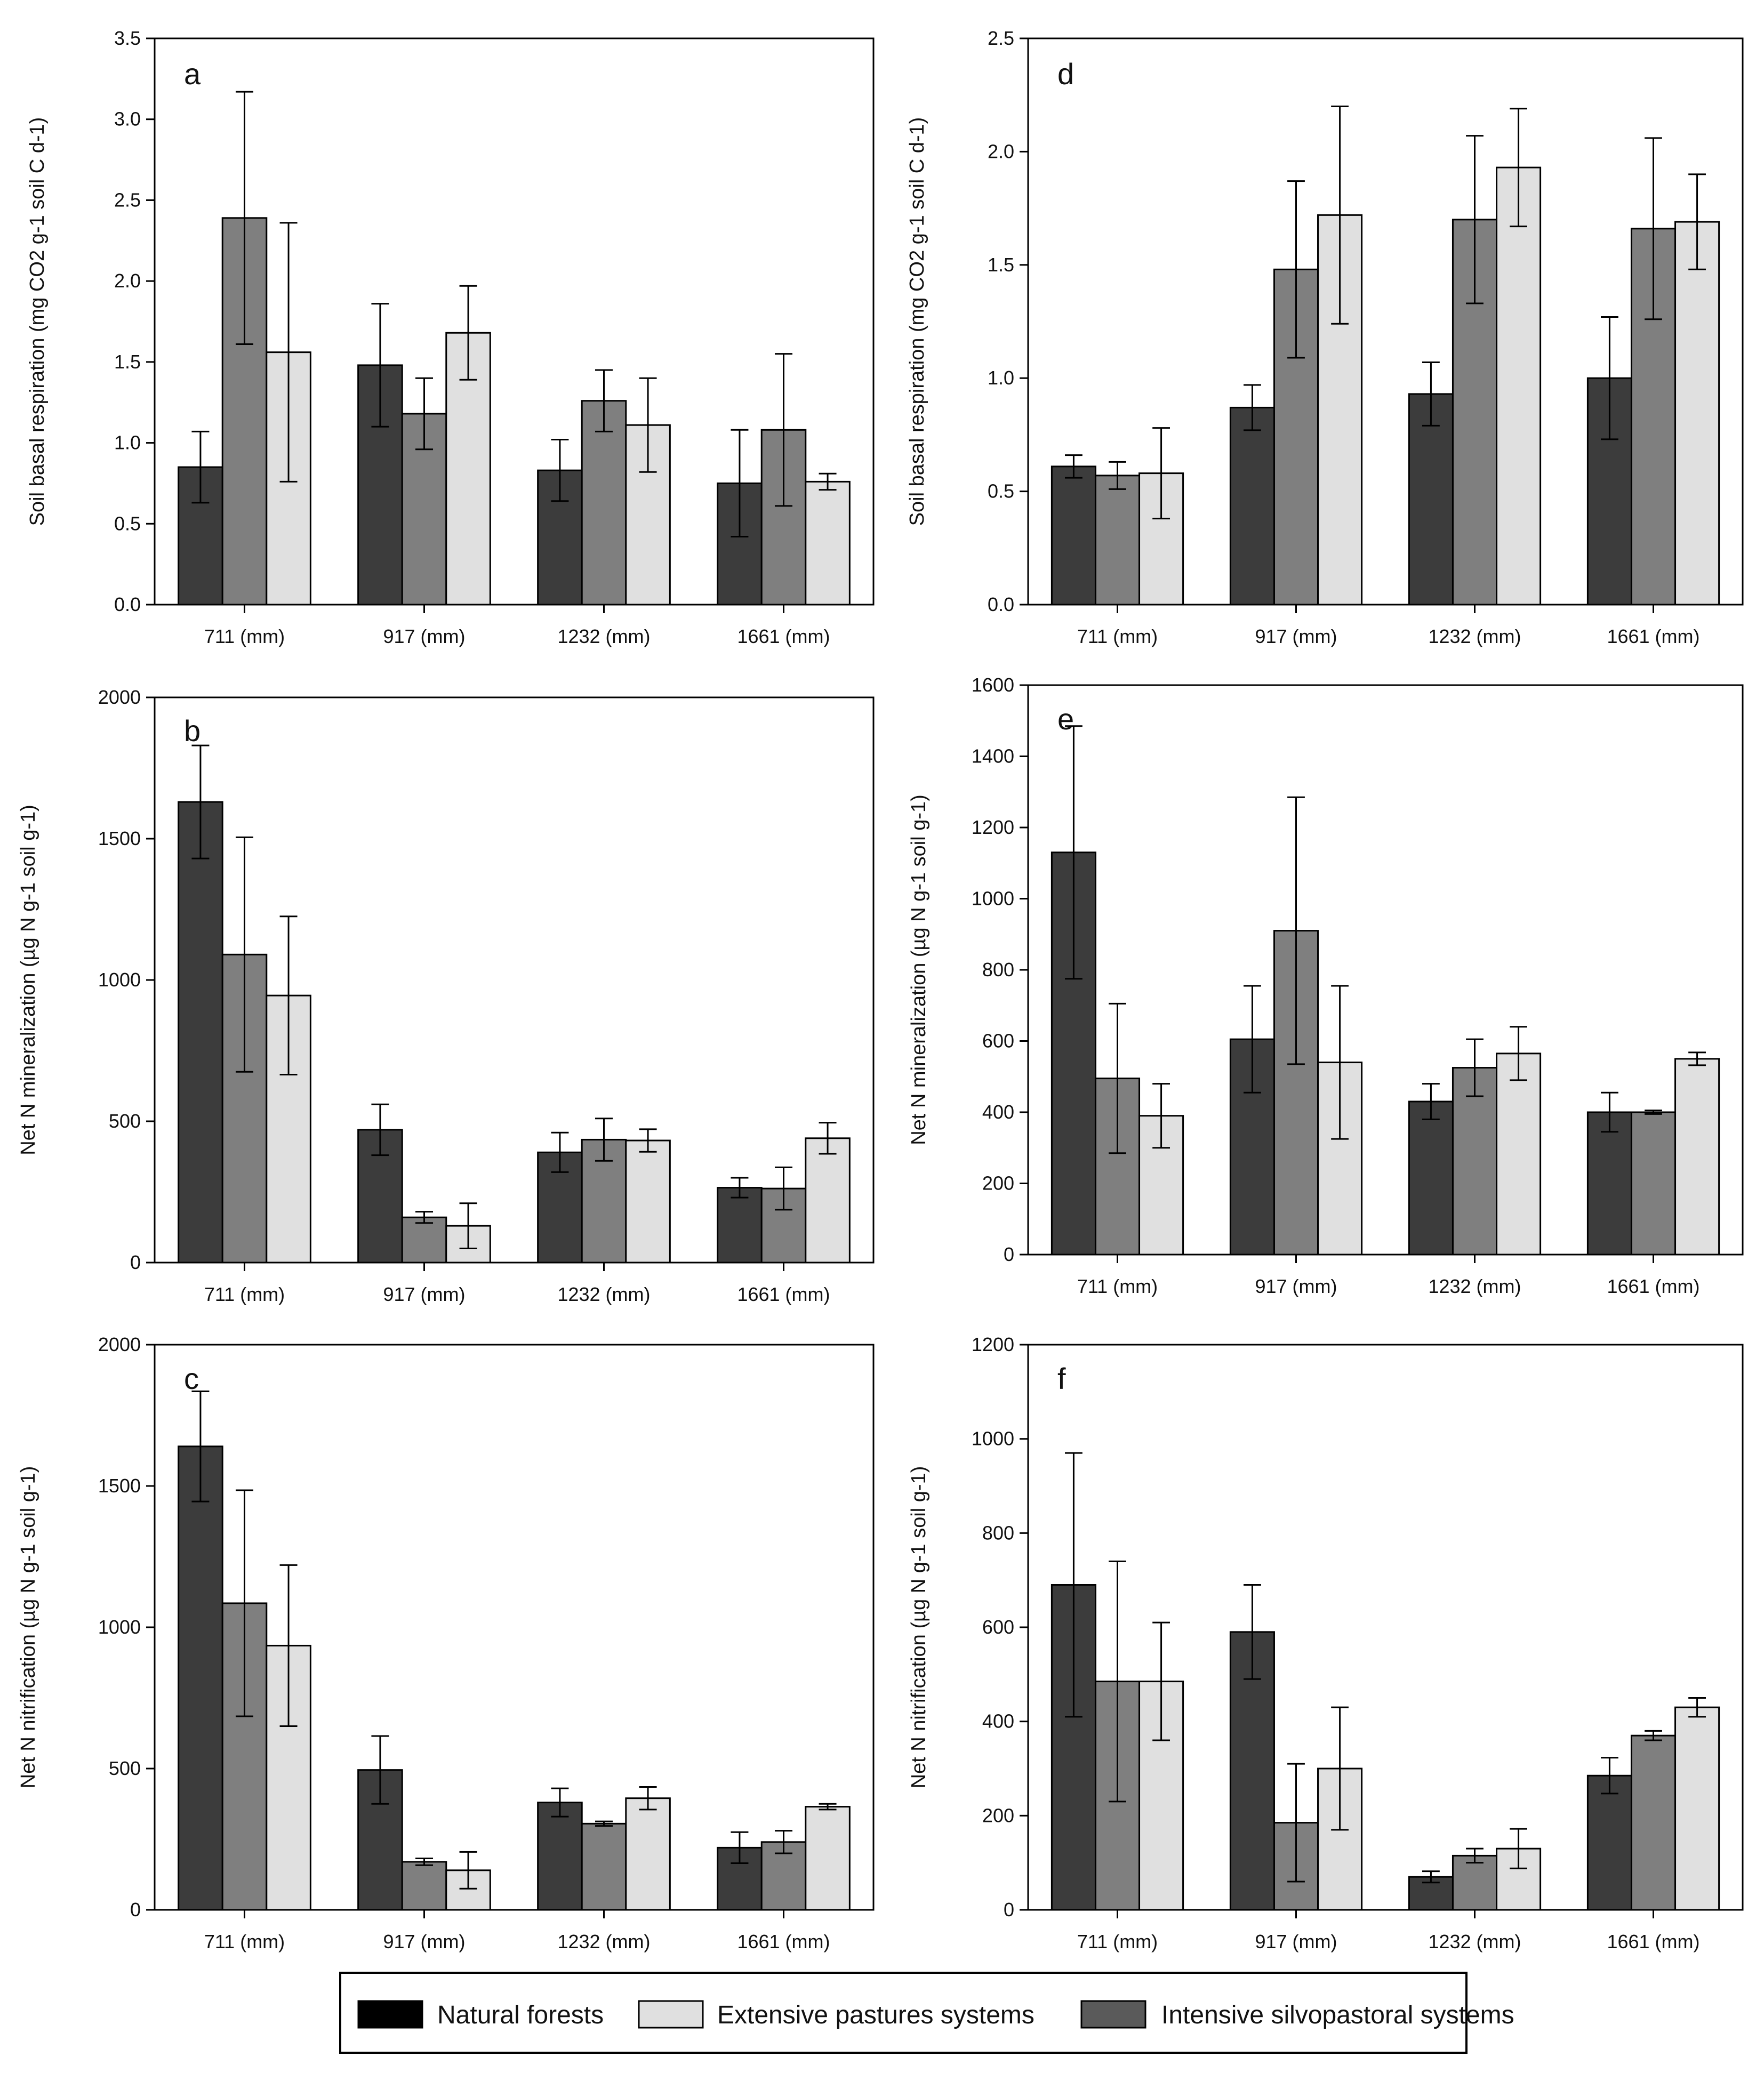  I want to click on legend-item-intensive-silvopastoral: Intensive silvopastoral systems, so click(1297, 2014).